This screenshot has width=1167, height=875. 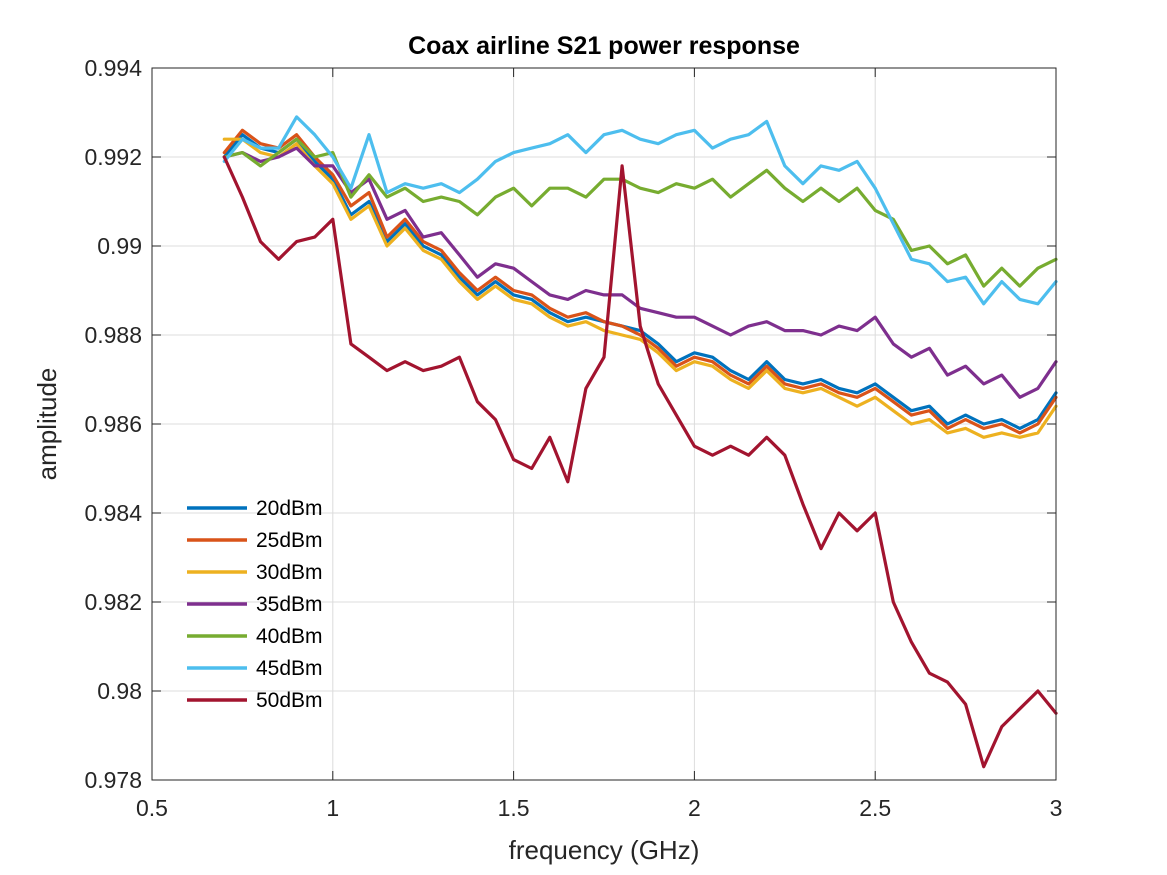 What do you see at coordinates (289, 636) in the screenshot?
I see `legend-label: 40dBm` at bounding box center [289, 636].